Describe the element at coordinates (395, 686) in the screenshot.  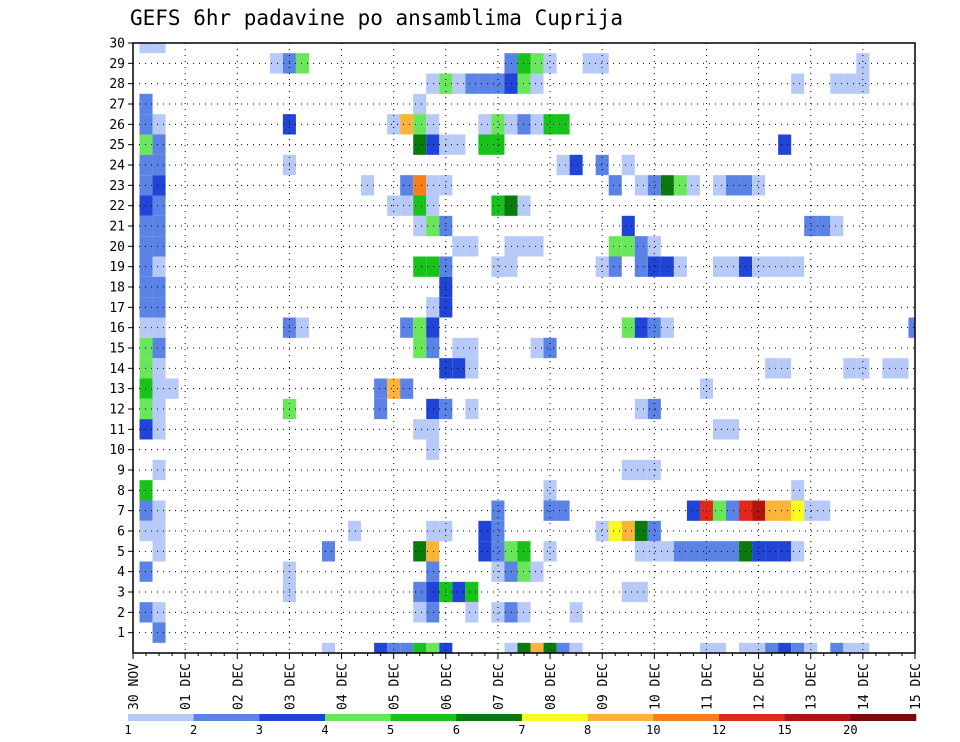
I see `x-tick-label: 05 DEC` at that location.